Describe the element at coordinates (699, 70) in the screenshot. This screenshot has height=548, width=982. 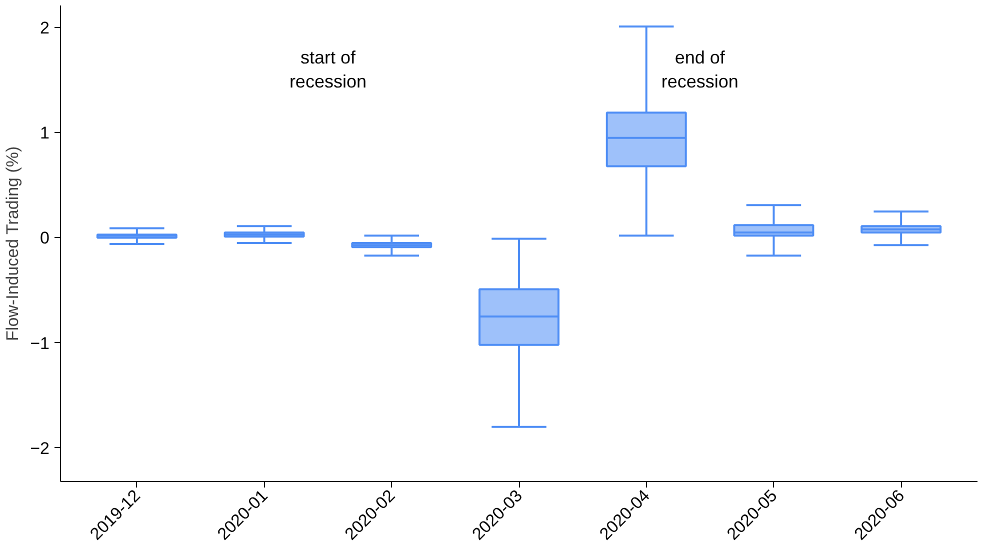
I see `annotation: end of recession` at that location.